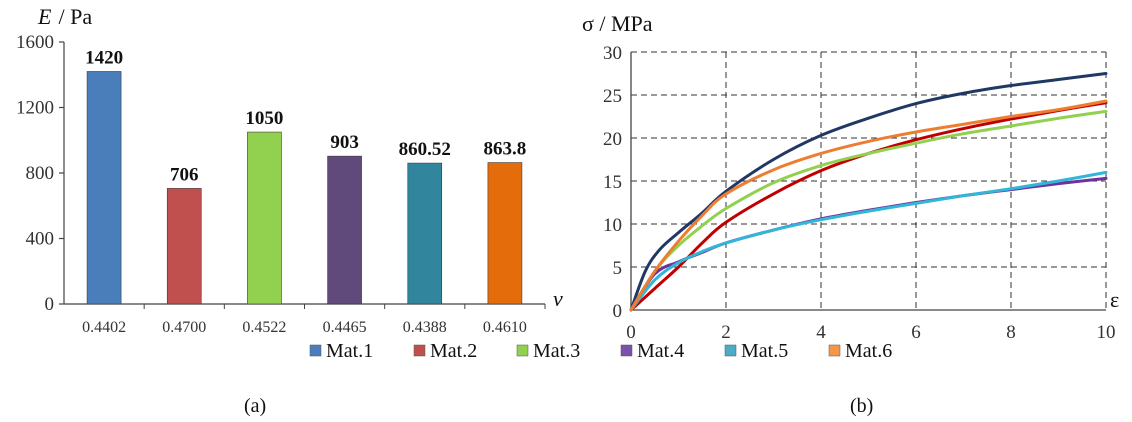 The image size is (1132, 422). What do you see at coordinates (726, 332) in the screenshot?
I see `line-x-tick-label: 2` at bounding box center [726, 332].